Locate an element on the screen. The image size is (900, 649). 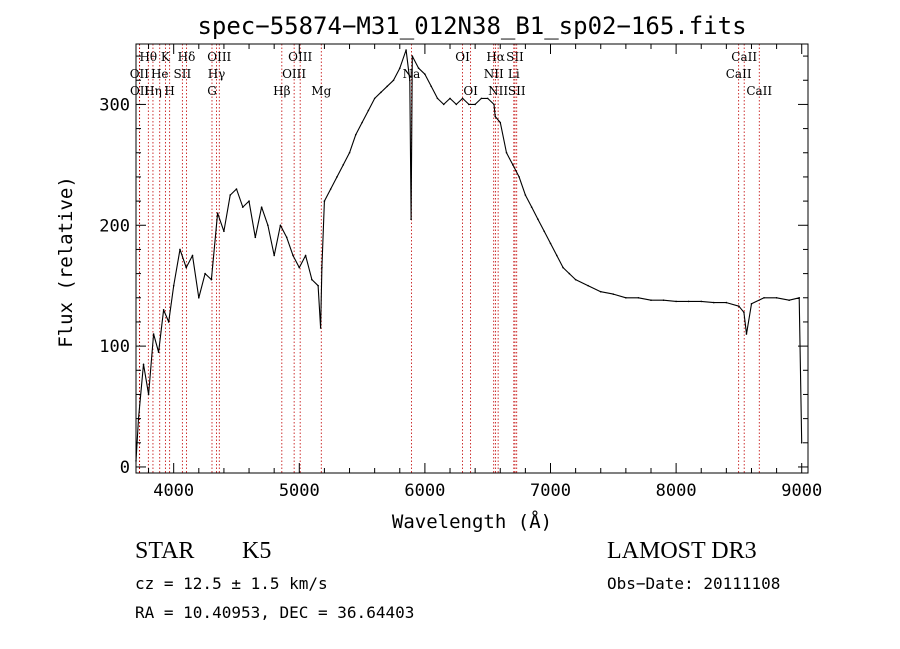
x-tick-label: 8000 is located at coordinates (676, 491).